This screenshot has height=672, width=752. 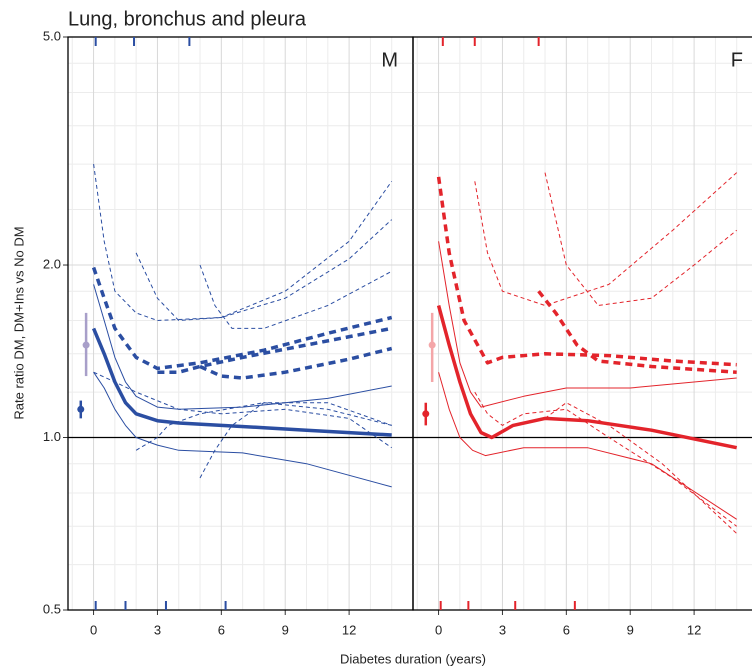 I want to click on panel-label: F, so click(x=737, y=60).